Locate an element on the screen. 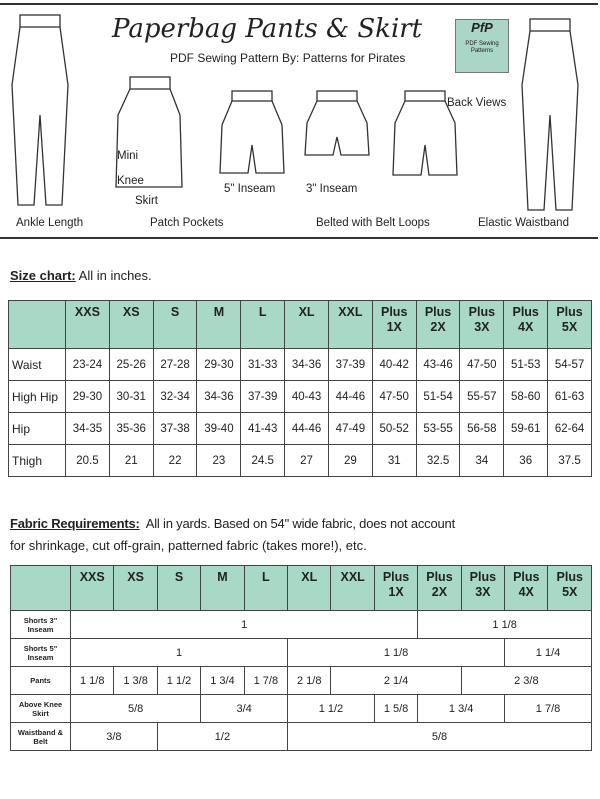 The width and height of the screenshot is (600, 799). corner-cell is located at coordinates (37, 324).